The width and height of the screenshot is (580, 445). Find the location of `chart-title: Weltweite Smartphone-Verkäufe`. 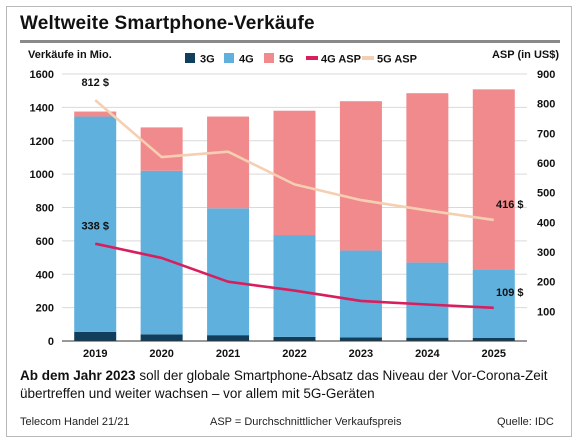

chart-title: Weltweite Smartphone-Verkäufe is located at coordinates (167, 23).